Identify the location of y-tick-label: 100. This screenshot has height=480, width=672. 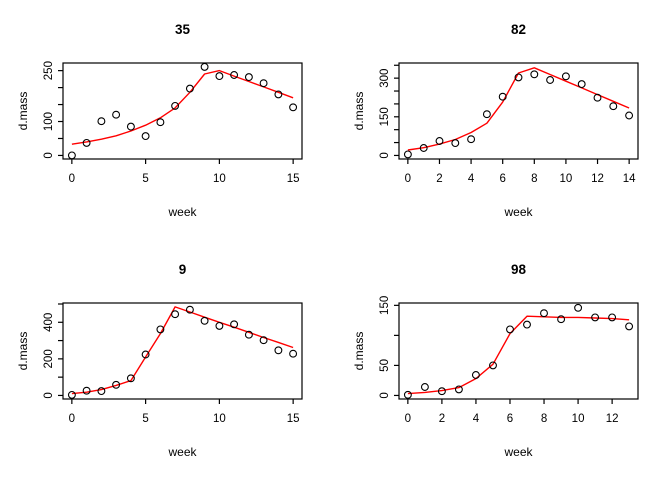
(49, 121).